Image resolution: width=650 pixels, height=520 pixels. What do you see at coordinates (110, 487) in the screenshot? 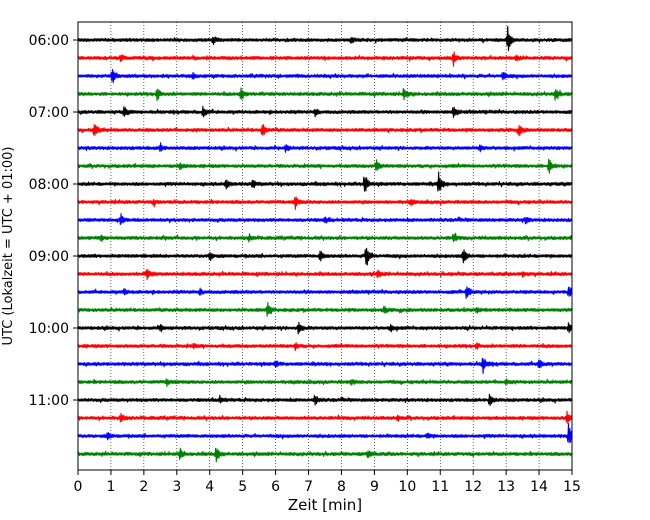
I see `x-tick-label-1: 1` at bounding box center [110, 487].